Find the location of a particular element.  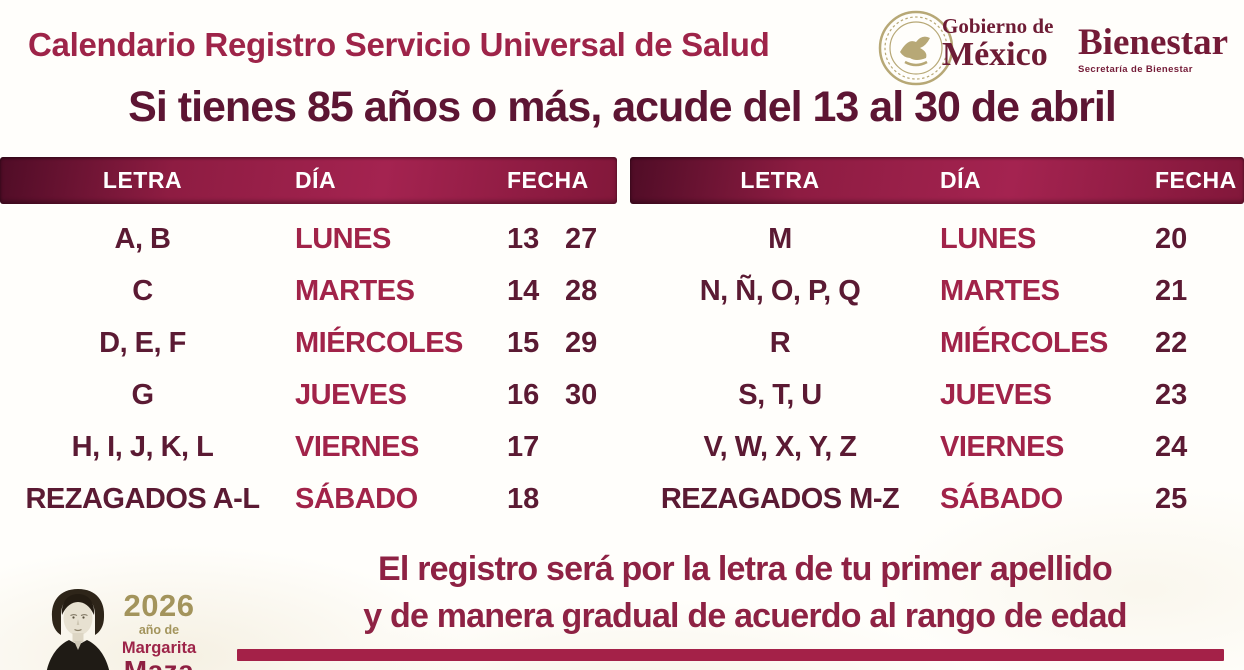

fecha-cell: 15 29 is located at coordinates (557, 343).